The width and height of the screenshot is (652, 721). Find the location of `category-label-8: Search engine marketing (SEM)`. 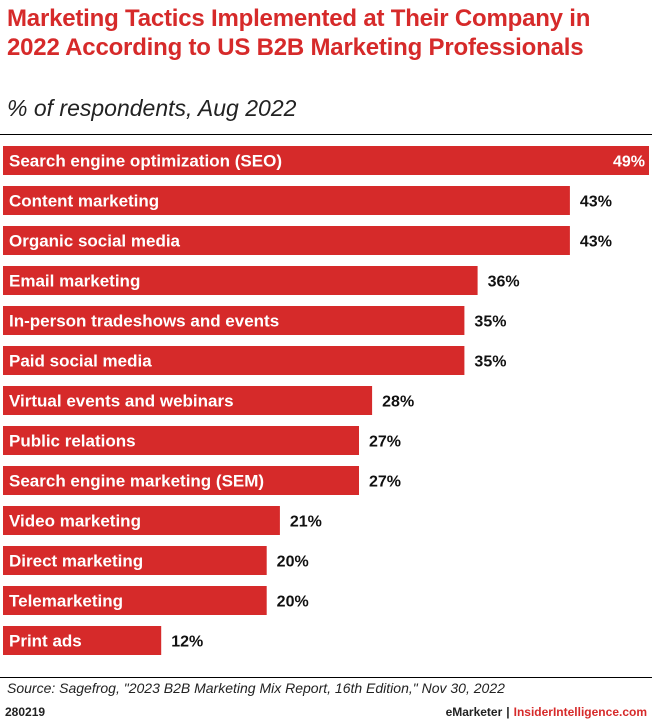

category-label-8: Search engine marketing (SEM) is located at coordinates (136, 481).